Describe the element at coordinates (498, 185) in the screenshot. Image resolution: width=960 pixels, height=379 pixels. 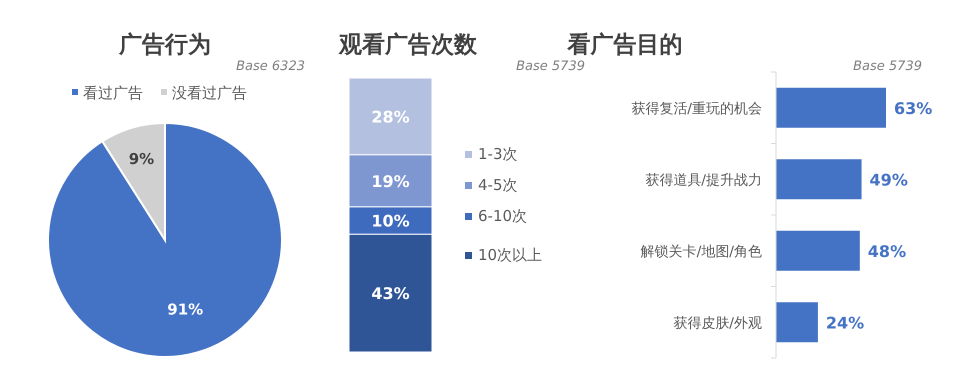
I see `legend-label: 4-5次` at that location.